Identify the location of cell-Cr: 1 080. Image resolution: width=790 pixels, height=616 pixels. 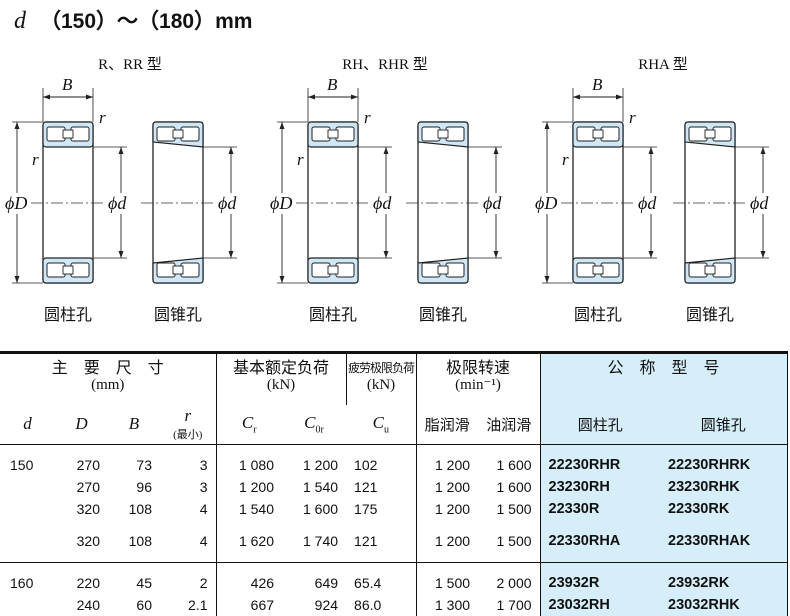
(256, 464).